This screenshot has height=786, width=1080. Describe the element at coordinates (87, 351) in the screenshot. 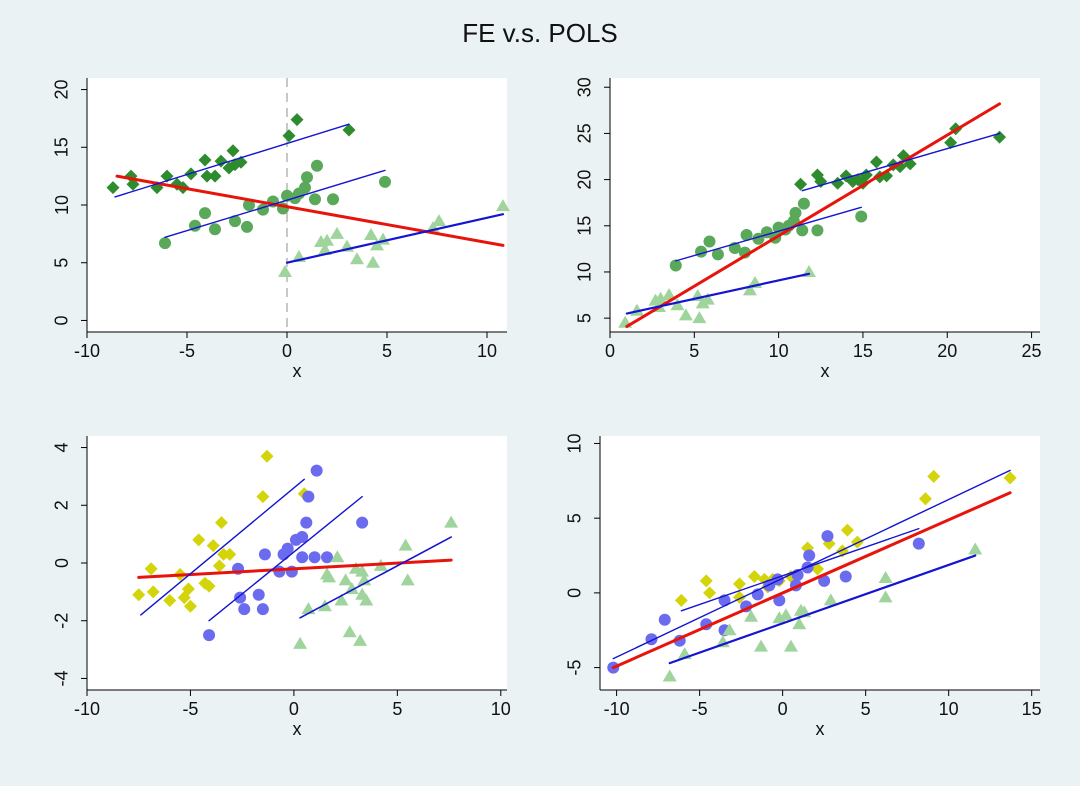

I see `x-tick-label: -10` at that location.